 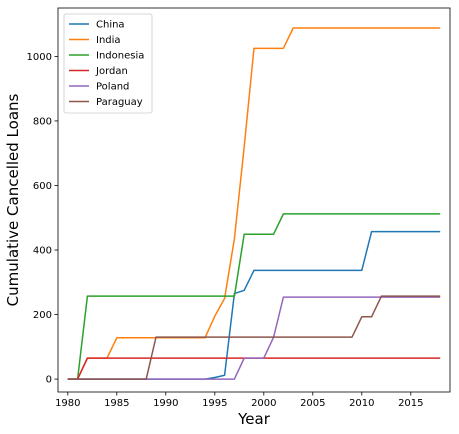 I want to click on x-tick-label: 2005, so click(x=312, y=403).